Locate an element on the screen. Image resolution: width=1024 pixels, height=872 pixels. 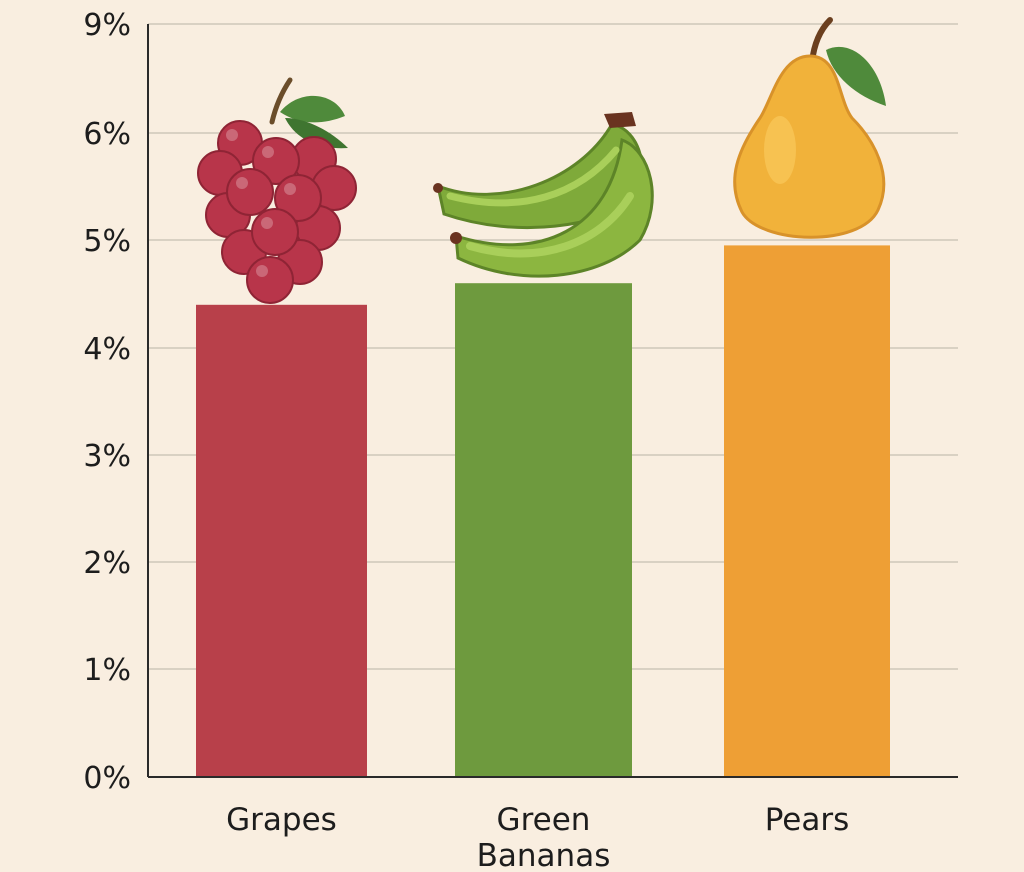
x-tick-label: Pears is located at coordinates (807, 820).